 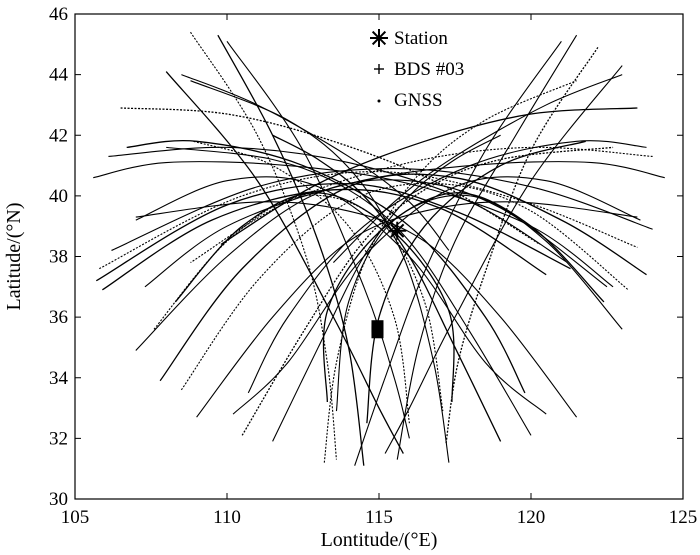 I want to click on x-tick-label: 110, so click(x=227, y=517).